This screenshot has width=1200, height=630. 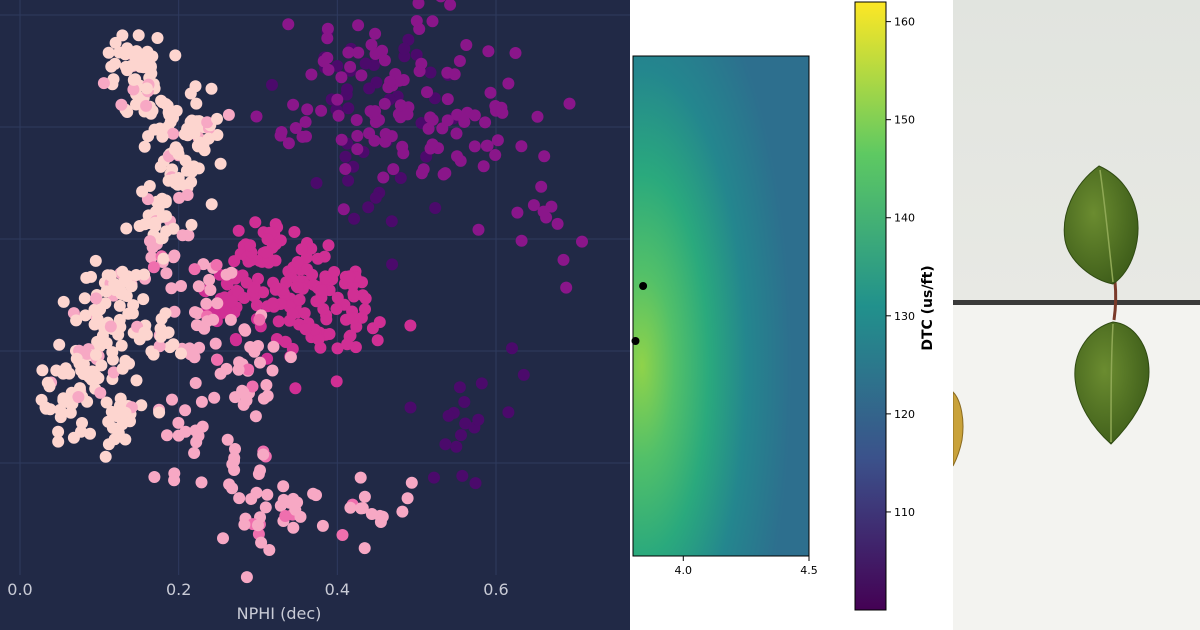 What do you see at coordinates (639, 313) in the screenshot?
I see `heatmap-markers` at bounding box center [639, 313].